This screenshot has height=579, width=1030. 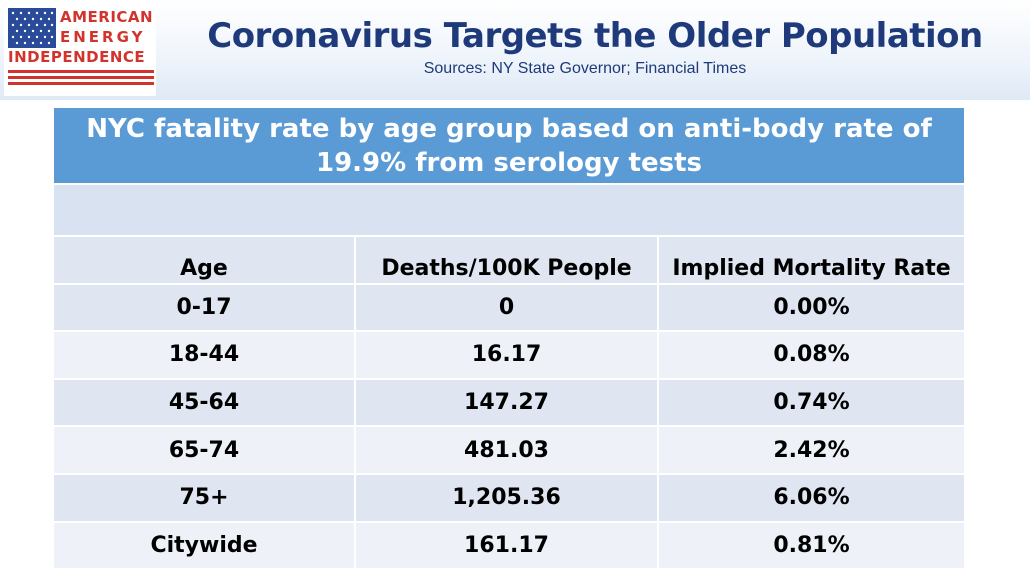 I want to click on mortality-cell: 0.74%, so click(x=811, y=403).